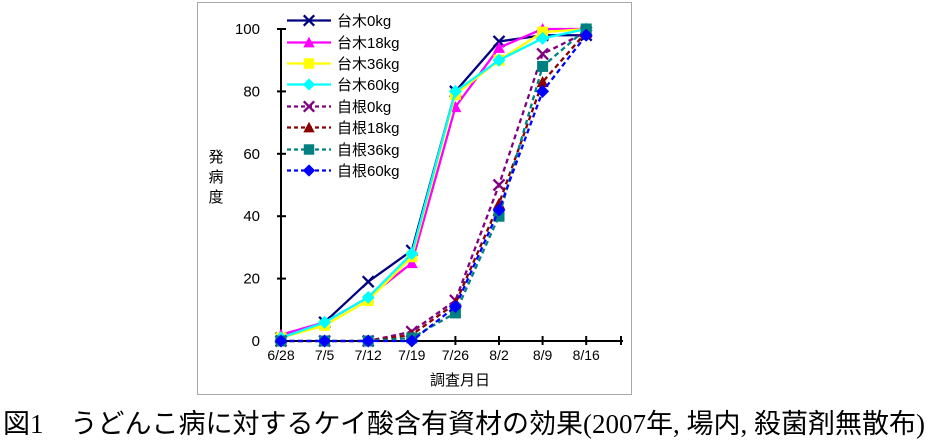  Describe the element at coordinates (499, 355) in the screenshot. I see `x-tick-label: 8/2` at that location.